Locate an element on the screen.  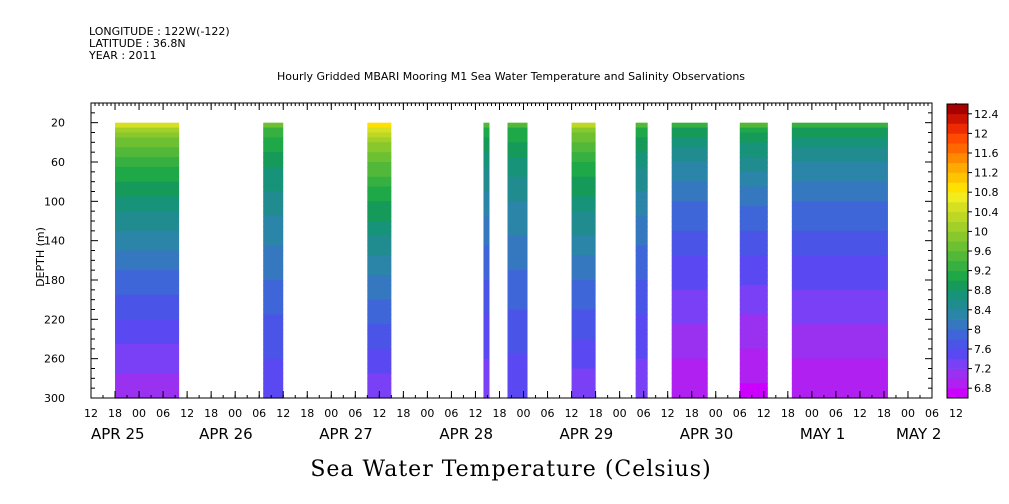
date-label: APR 26 is located at coordinates (226, 434).